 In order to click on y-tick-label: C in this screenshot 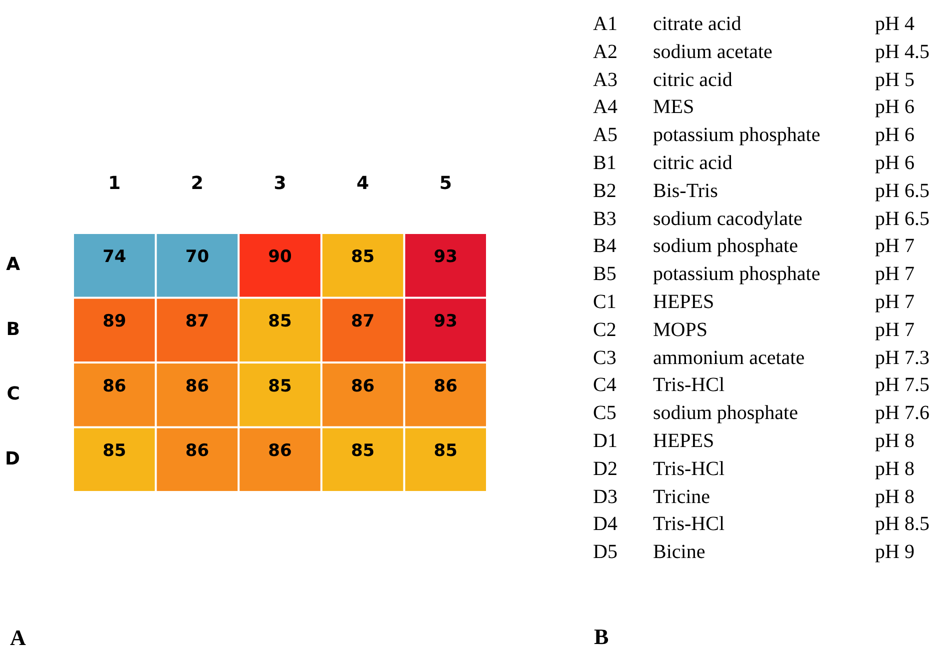, I will do `click(13, 394)`.